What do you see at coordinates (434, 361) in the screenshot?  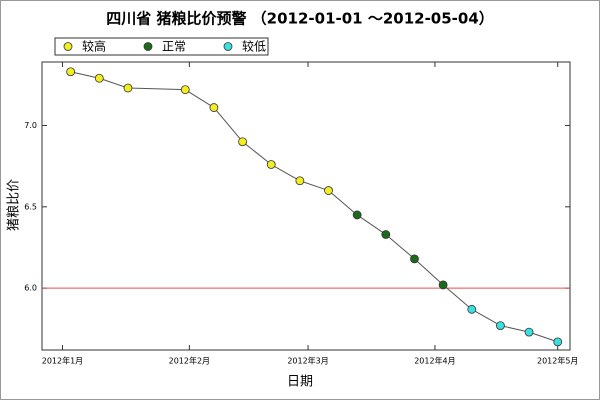 I see `x-tick-label: 2012年4月` at bounding box center [434, 361].